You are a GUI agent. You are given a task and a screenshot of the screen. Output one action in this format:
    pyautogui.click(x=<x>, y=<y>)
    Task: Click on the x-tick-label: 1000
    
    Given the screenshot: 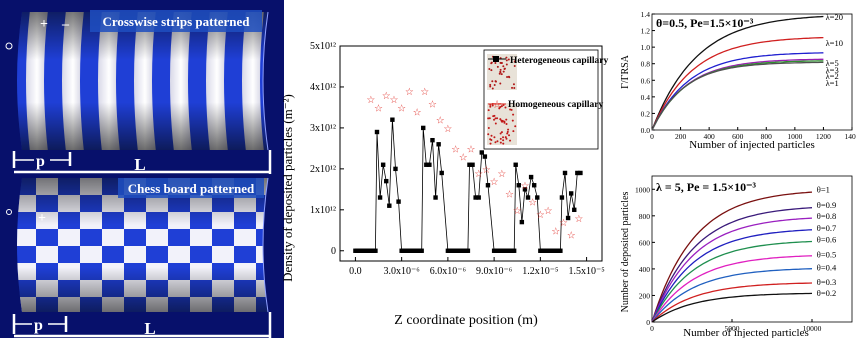 What is the action you would take?
    pyautogui.click(x=794, y=136)
    